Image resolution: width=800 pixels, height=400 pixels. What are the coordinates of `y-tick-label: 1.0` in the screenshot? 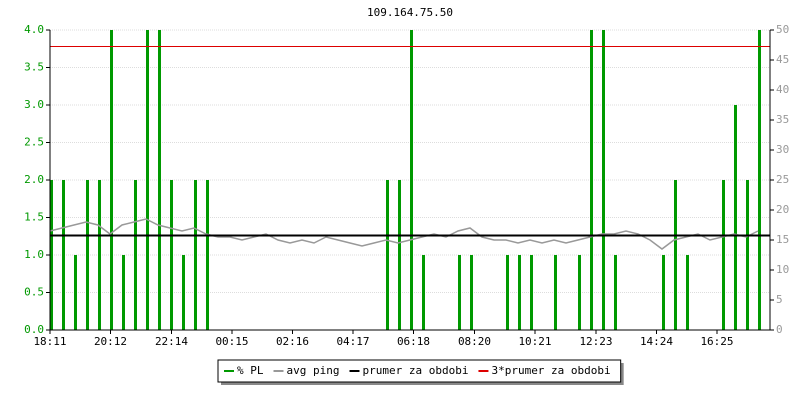 It's located at (34, 254).